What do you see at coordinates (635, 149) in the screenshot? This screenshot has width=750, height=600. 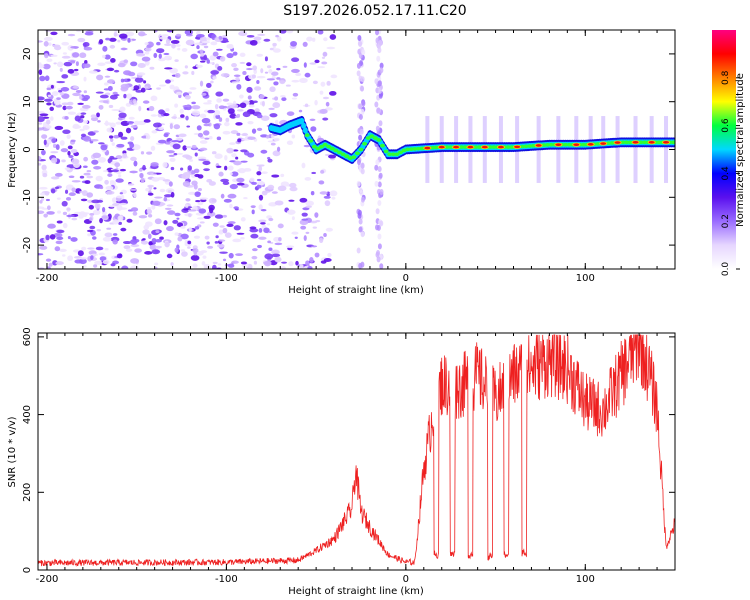 I see `signal-column` at bounding box center [635, 149].